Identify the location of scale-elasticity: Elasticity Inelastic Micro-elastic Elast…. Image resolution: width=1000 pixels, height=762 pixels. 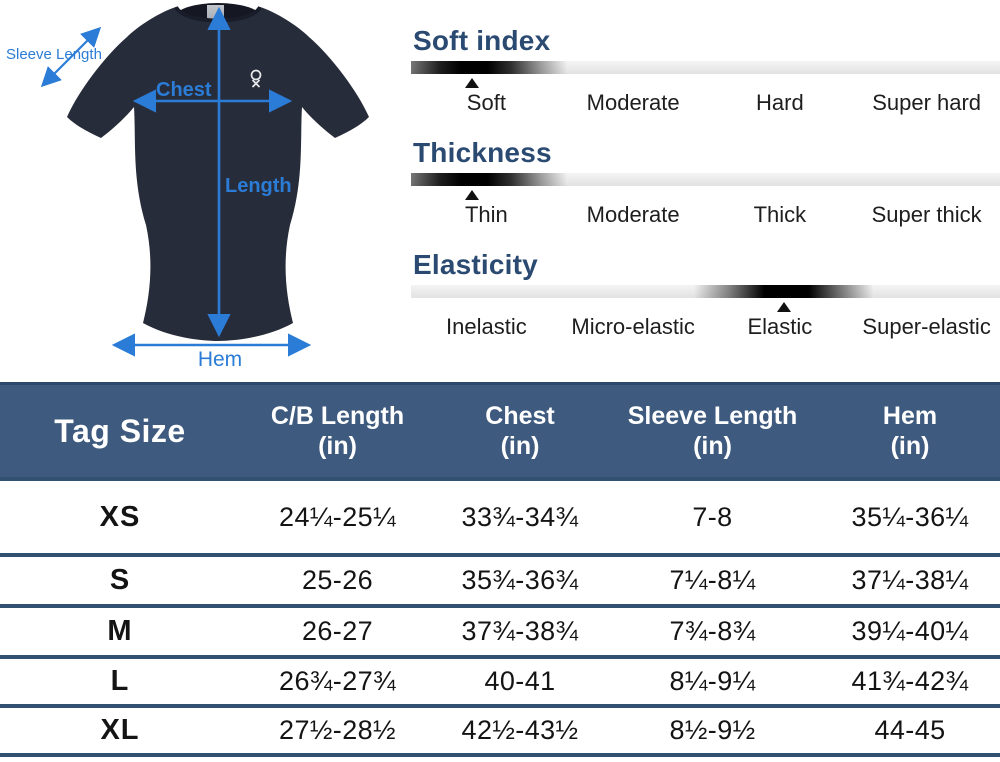
(700, 294).